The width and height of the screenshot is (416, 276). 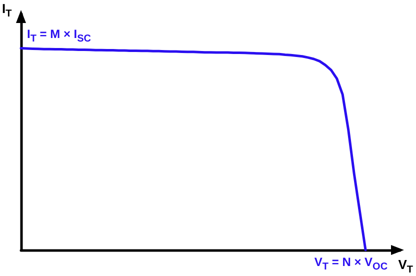 I want to click on x-axis-title: V$_{T}$, so click(x=405, y=266).